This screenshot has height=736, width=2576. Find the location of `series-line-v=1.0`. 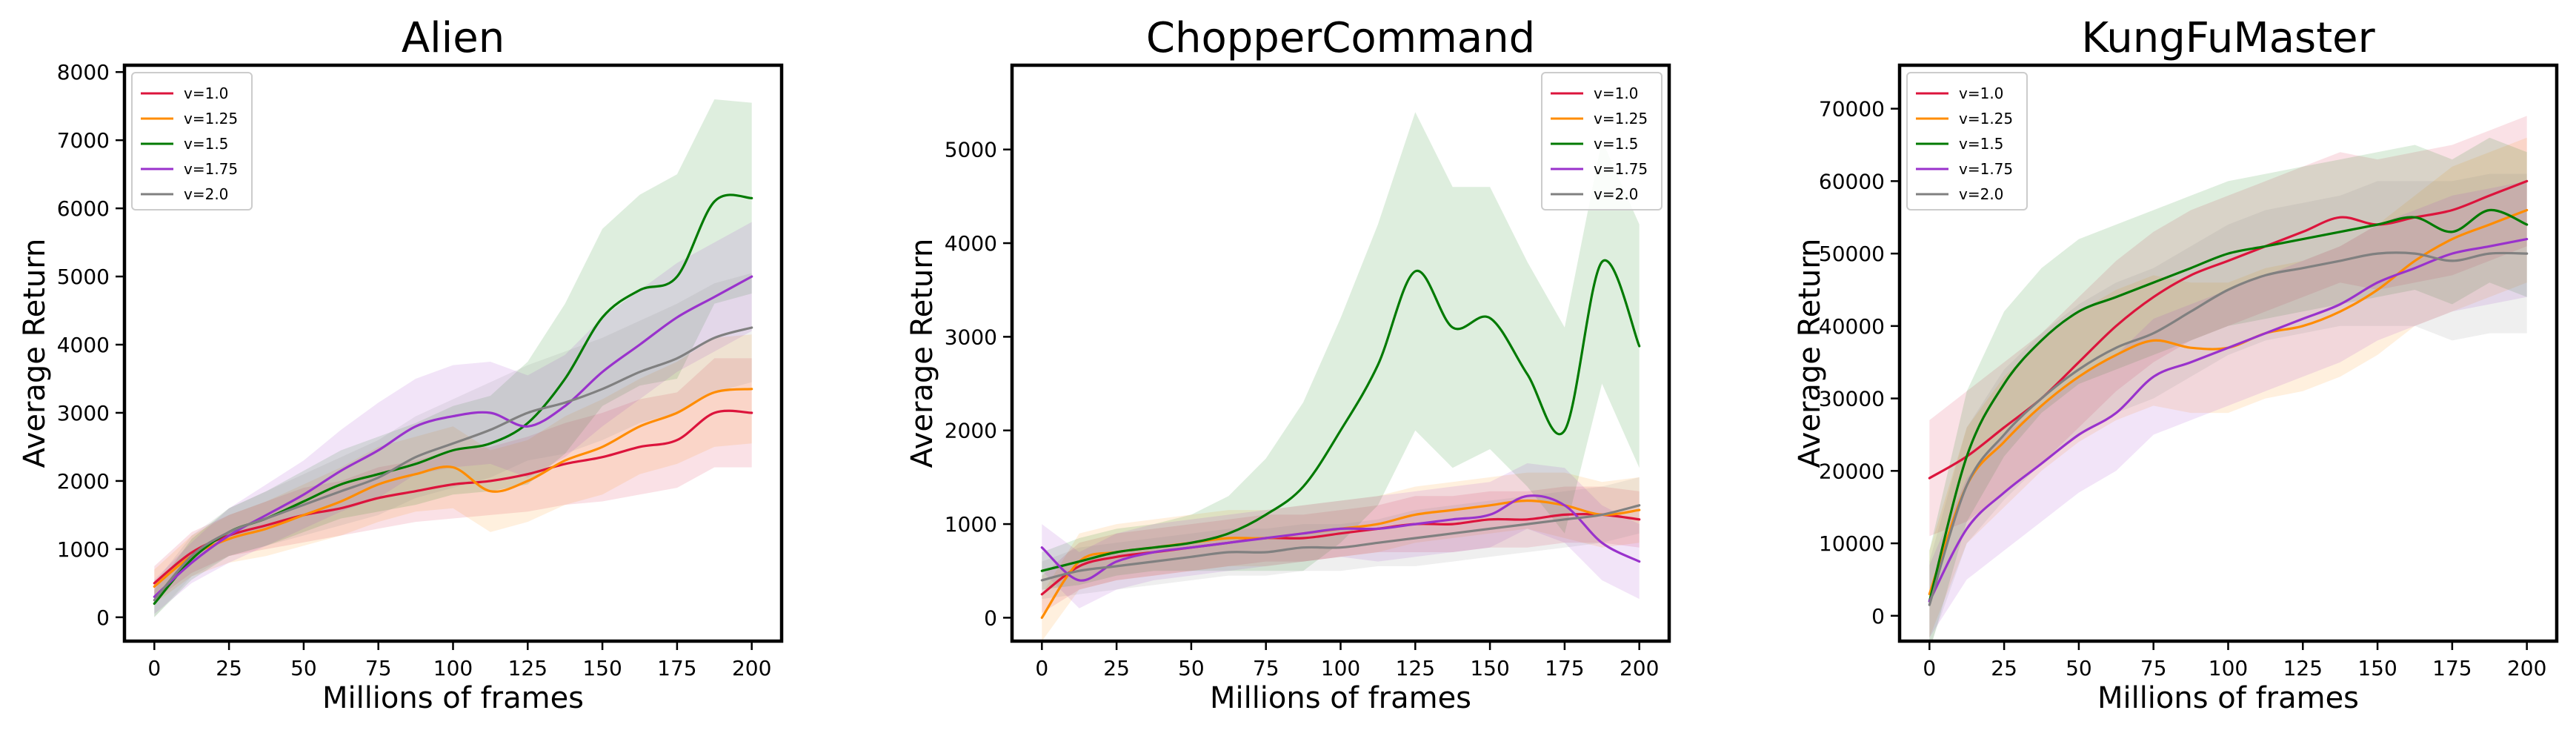

series-line-v=1.0 is located at coordinates (453, 497).